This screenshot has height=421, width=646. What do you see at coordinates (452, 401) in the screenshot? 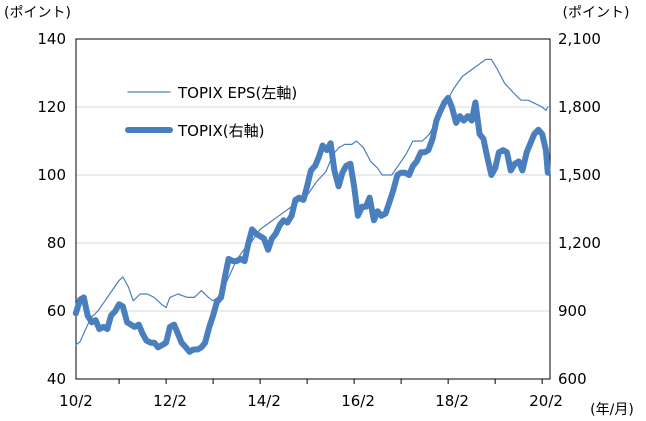
I see `x-tick-label: 18/2` at bounding box center [452, 401].